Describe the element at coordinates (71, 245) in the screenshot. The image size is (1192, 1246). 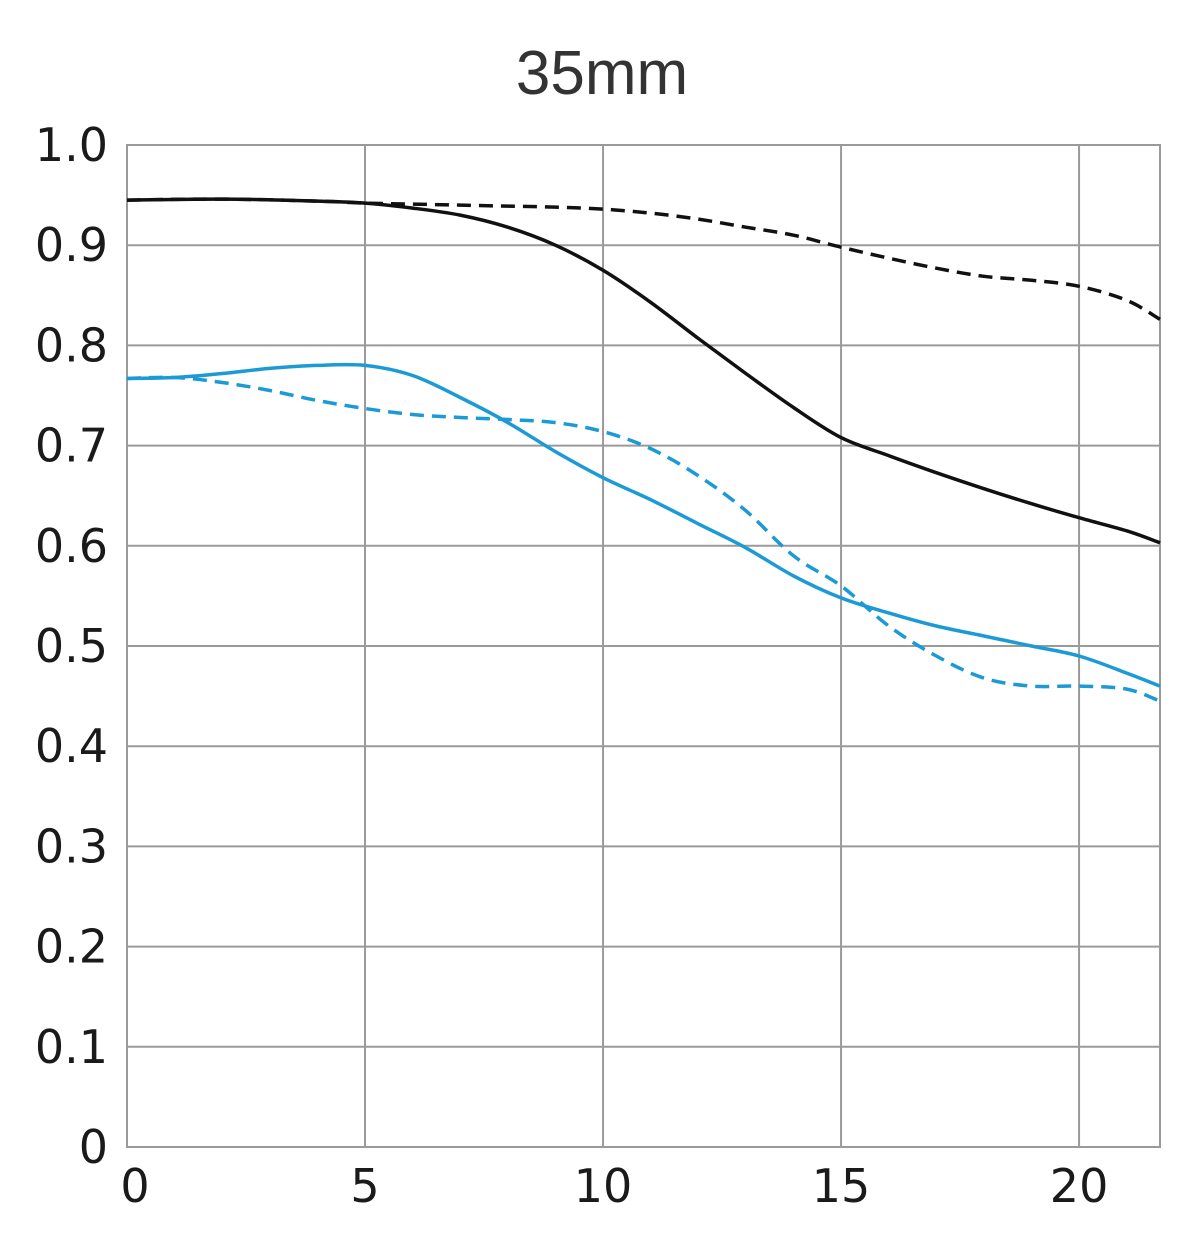
I see `y-tick-label: 0.9` at that location.